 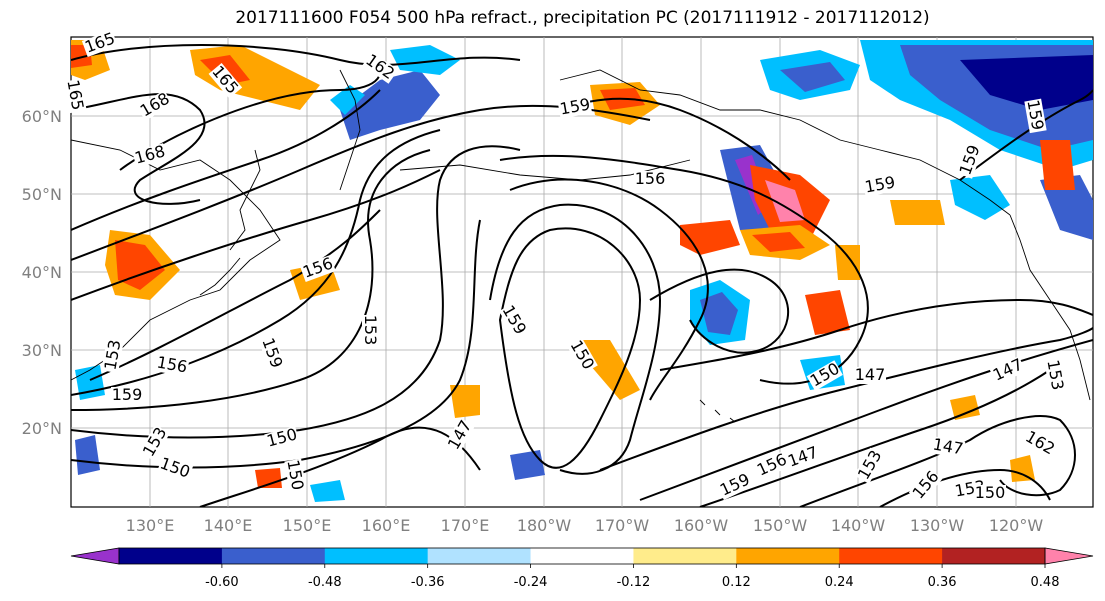 I want to click on colorbar-tick-label: 0.36, so click(x=942, y=582).